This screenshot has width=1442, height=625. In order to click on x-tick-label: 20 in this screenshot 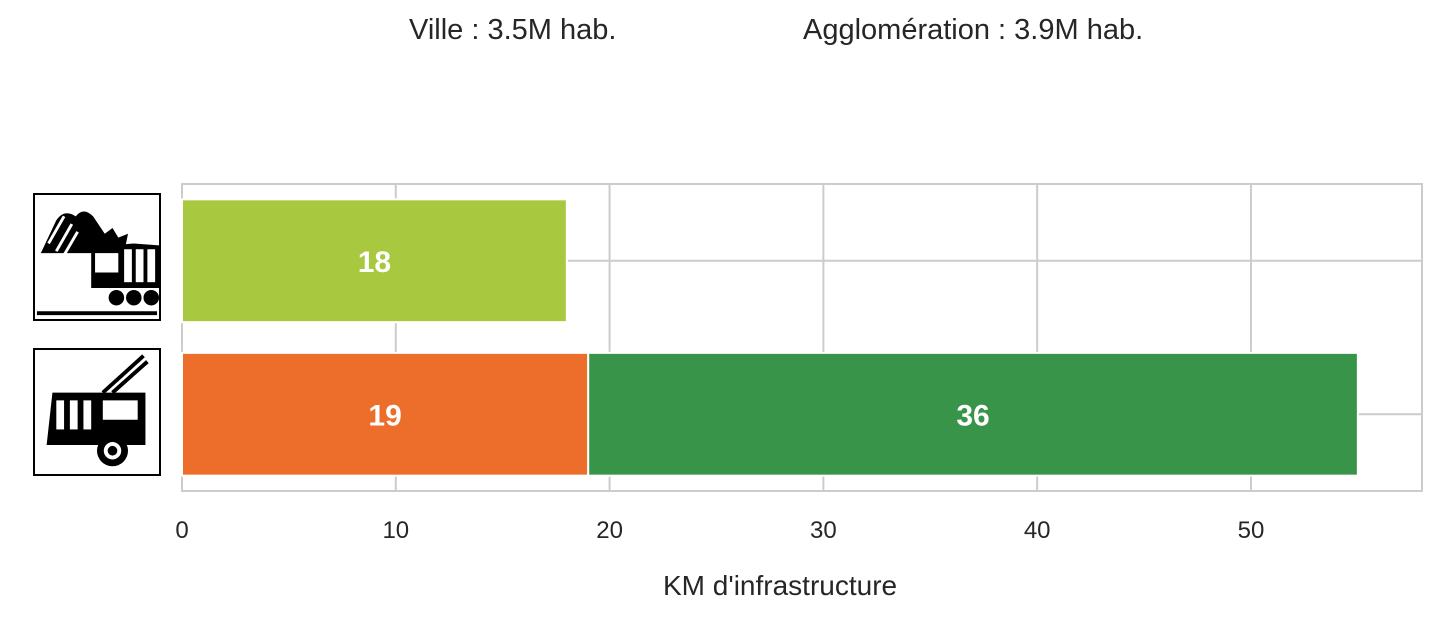, I will do `click(609, 530)`.